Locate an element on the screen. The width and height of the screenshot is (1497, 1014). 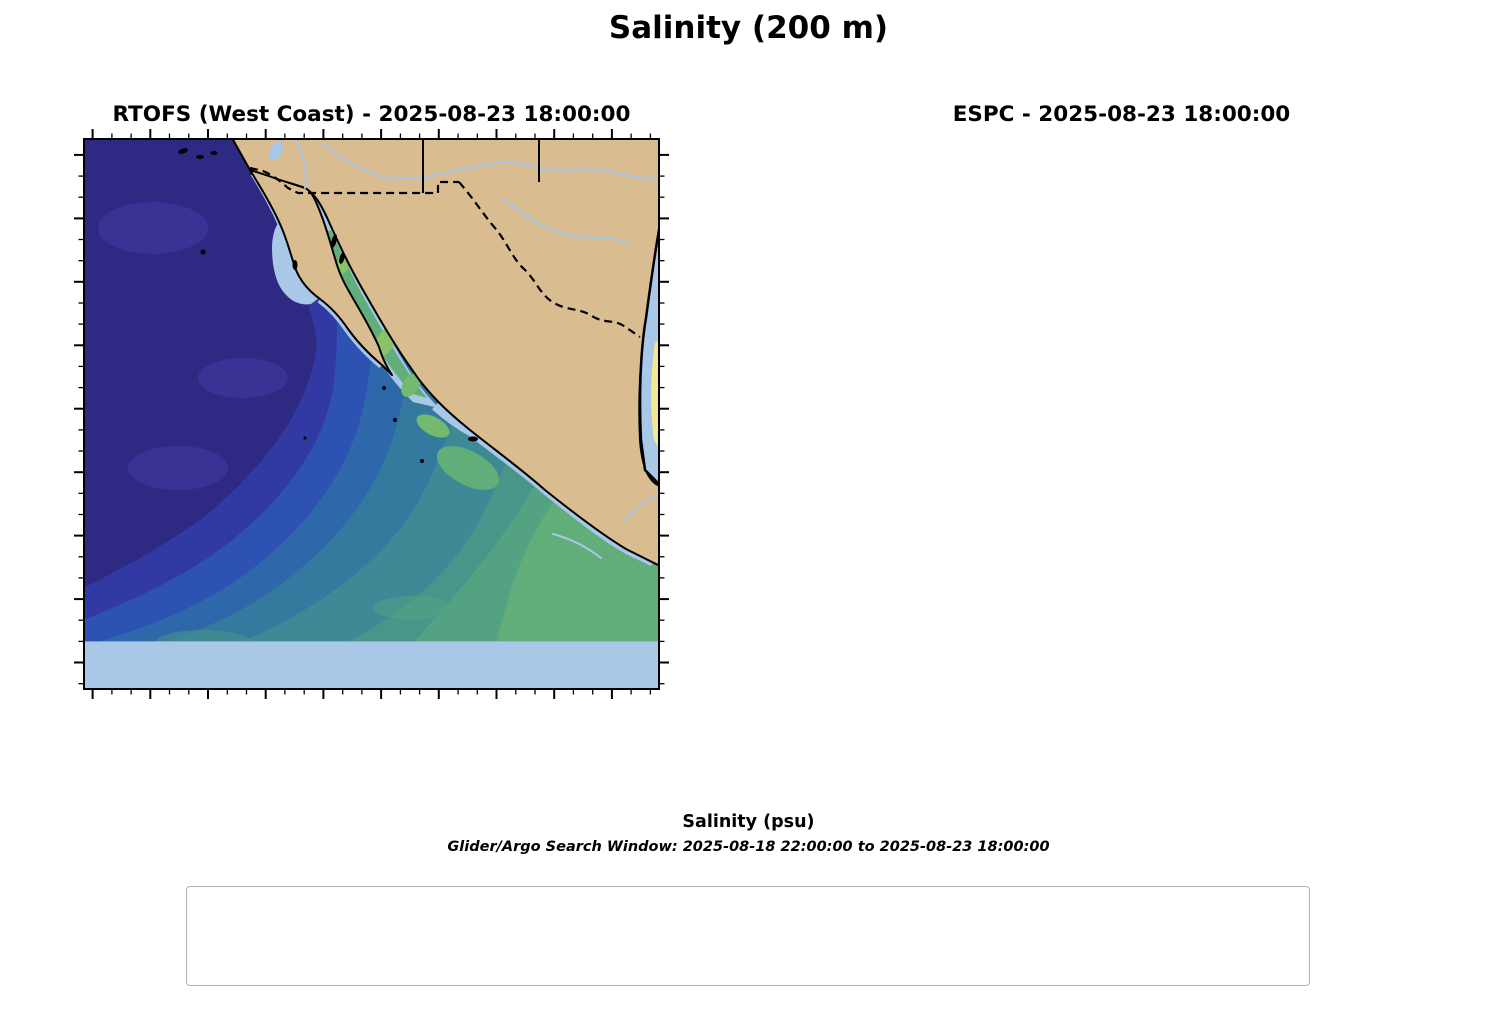
us-mexico-border is located at coordinates (354, 180).